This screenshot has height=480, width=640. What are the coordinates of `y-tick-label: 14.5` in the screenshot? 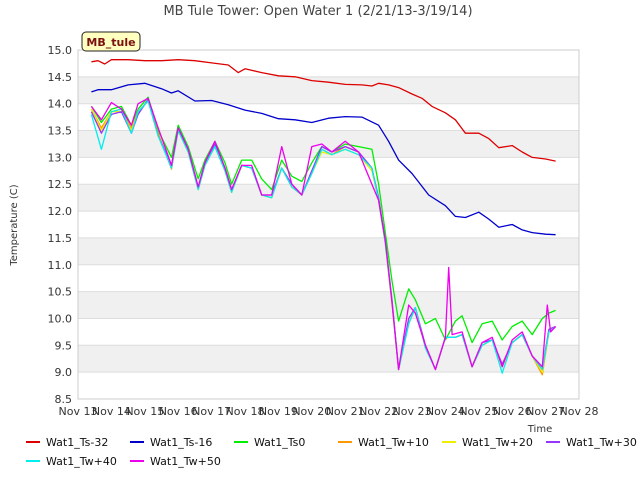 It's located at (60, 77).